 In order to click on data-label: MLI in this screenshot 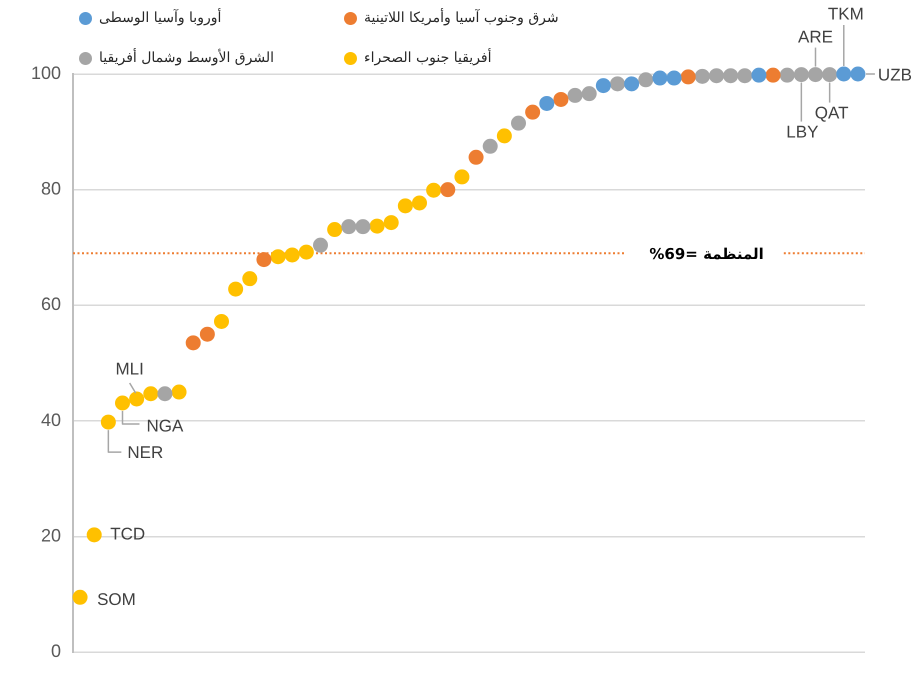, I will do `click(129, 369)`.